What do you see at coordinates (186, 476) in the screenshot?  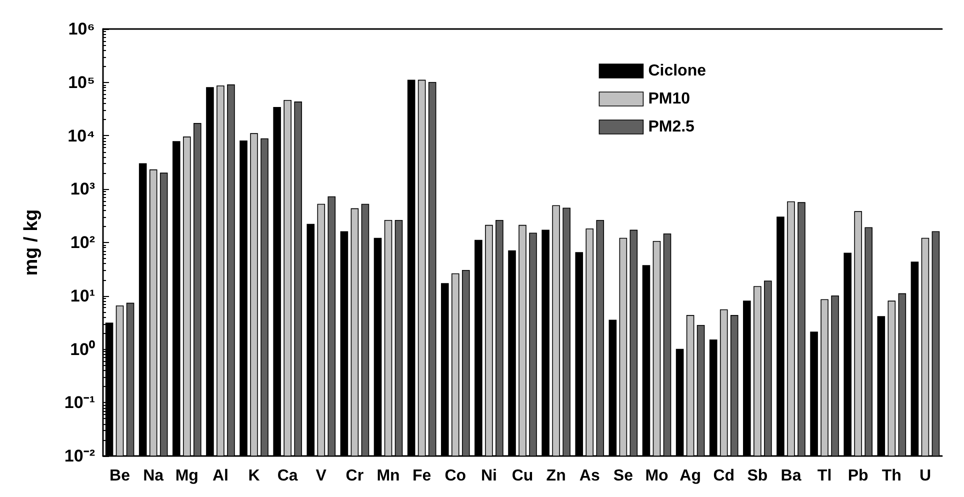 I see `x-tick-label: Mg` at bounding box center [186, 476].